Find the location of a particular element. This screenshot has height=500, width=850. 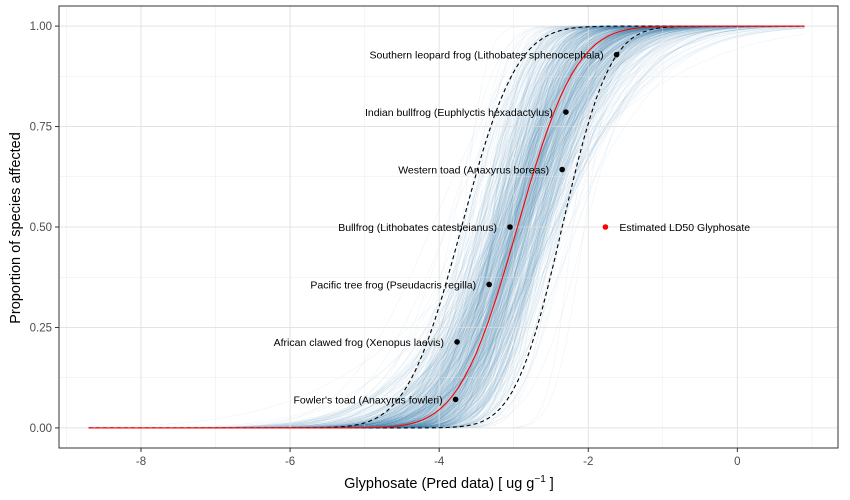

species-label: Fowler's toad (Anaxyrus fowleri) is located at coordinates (368, 400).